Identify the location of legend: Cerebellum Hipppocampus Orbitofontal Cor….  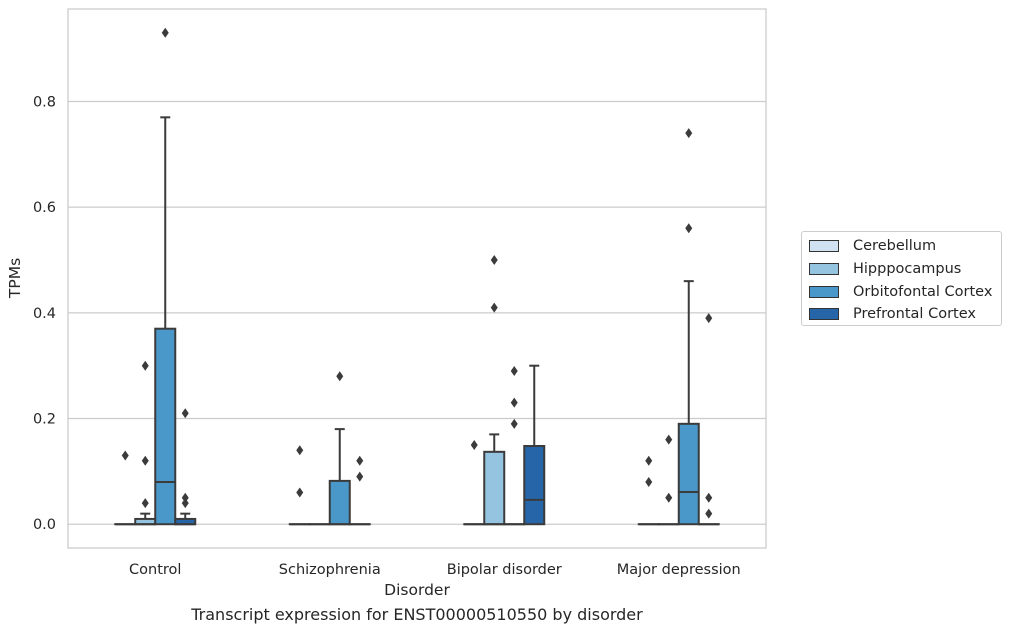
(901, 278).